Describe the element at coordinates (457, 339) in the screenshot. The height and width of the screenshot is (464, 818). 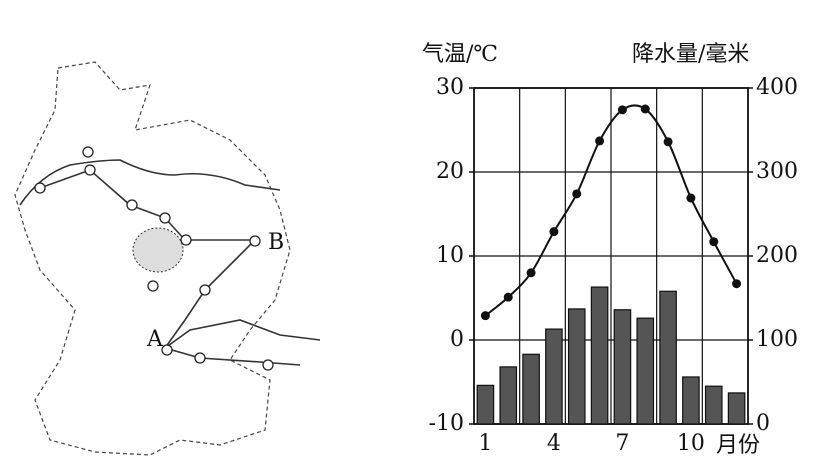
I see `y-tick-label: 0` at that location.